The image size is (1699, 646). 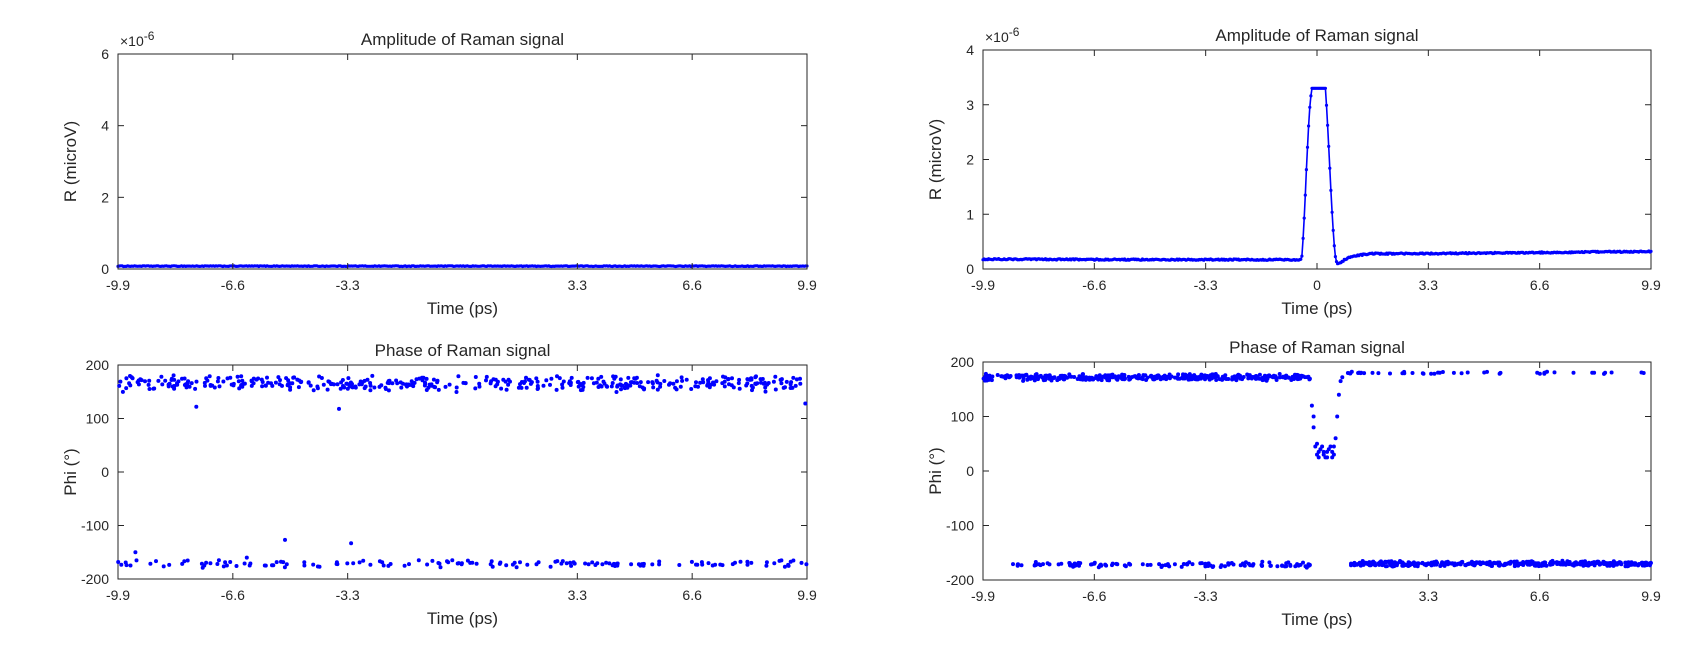 I want to click on x-tick-label: -6.6, so click(x=1094, y=596).